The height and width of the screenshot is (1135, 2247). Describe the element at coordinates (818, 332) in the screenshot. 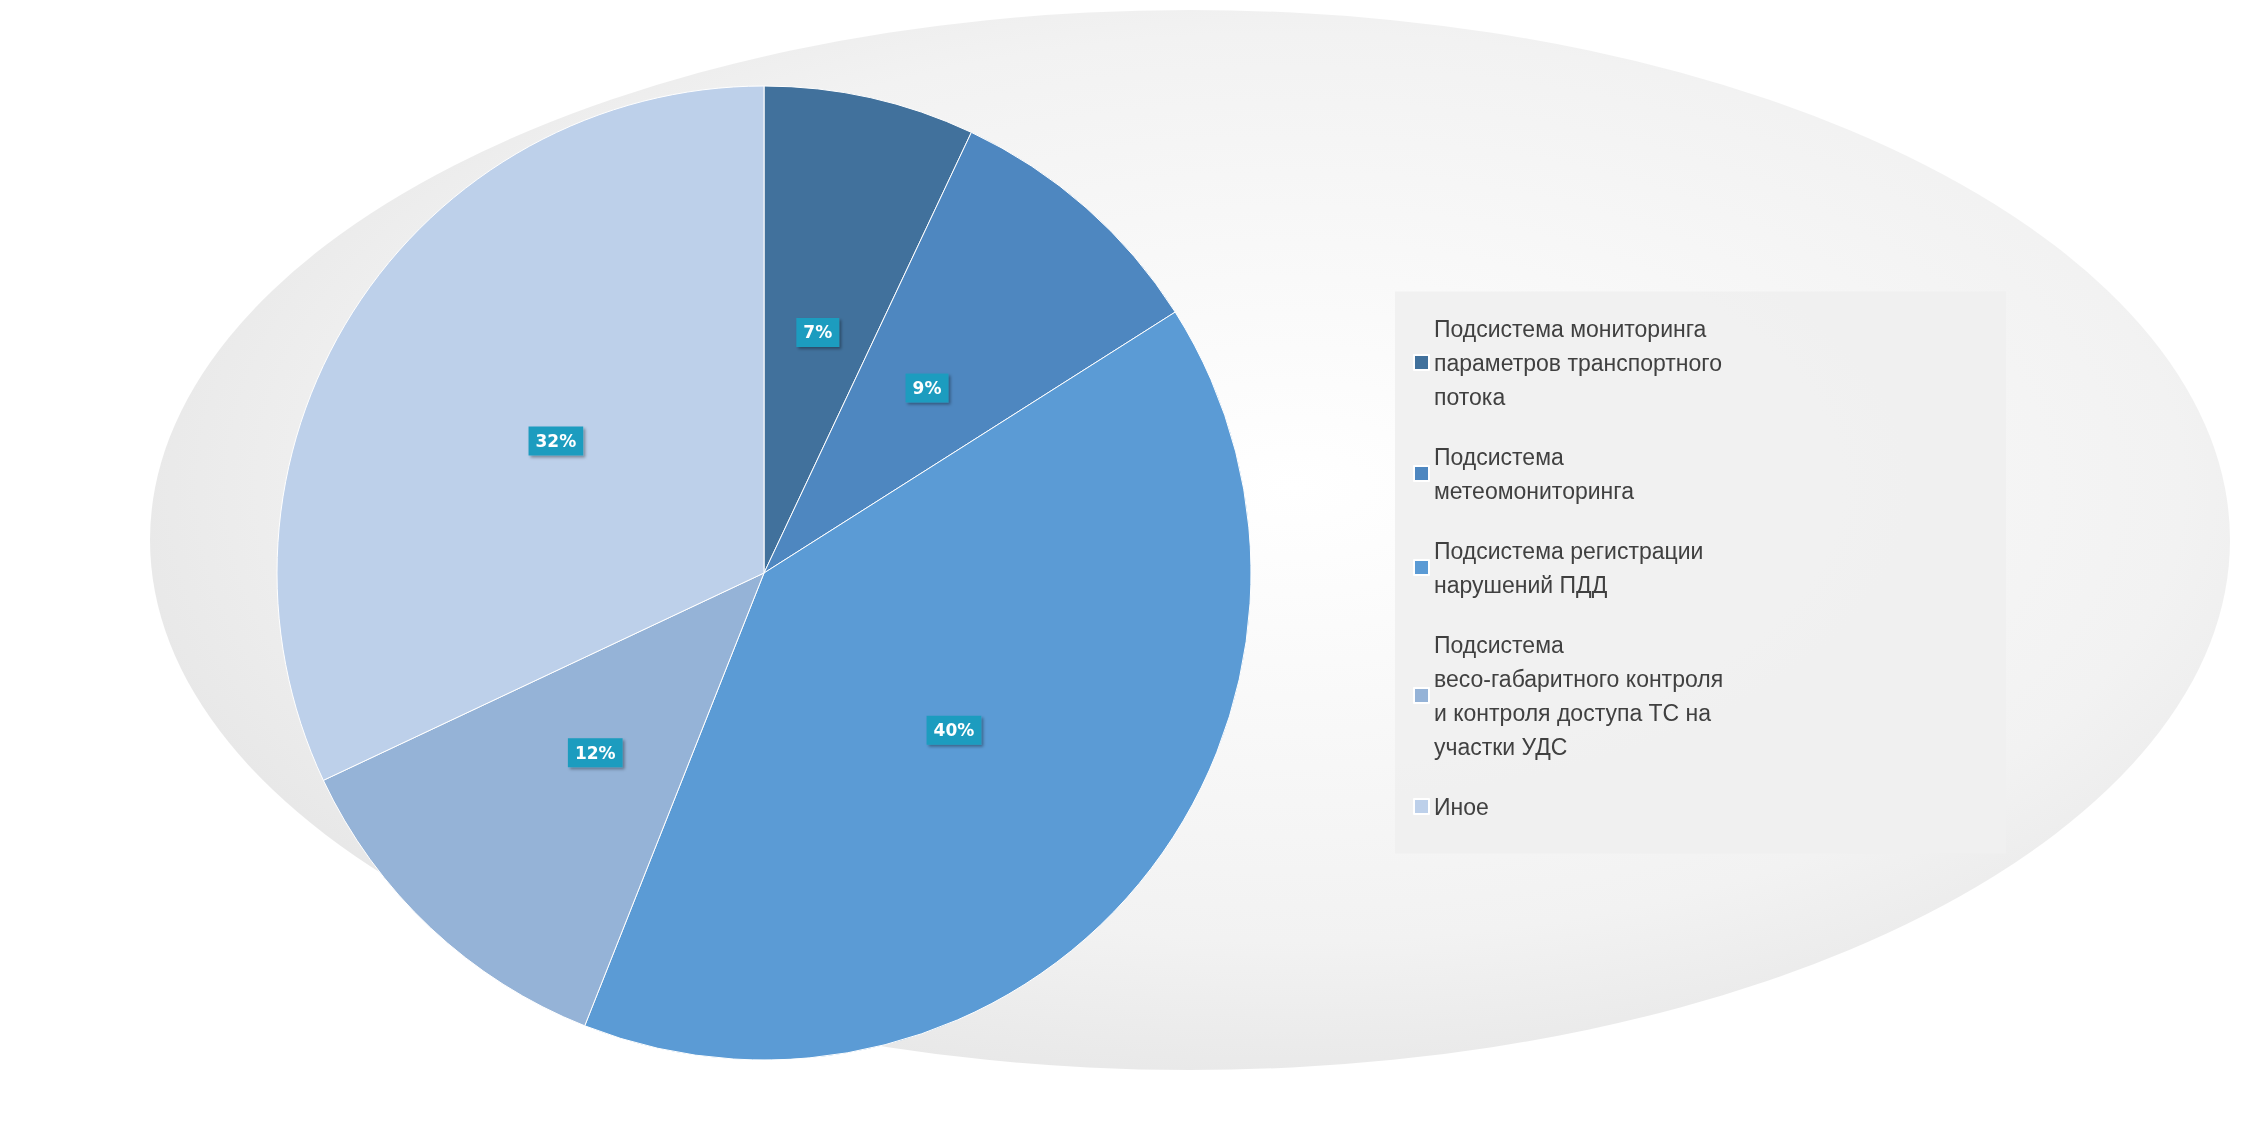

I see `data-label: 7%` at that location.